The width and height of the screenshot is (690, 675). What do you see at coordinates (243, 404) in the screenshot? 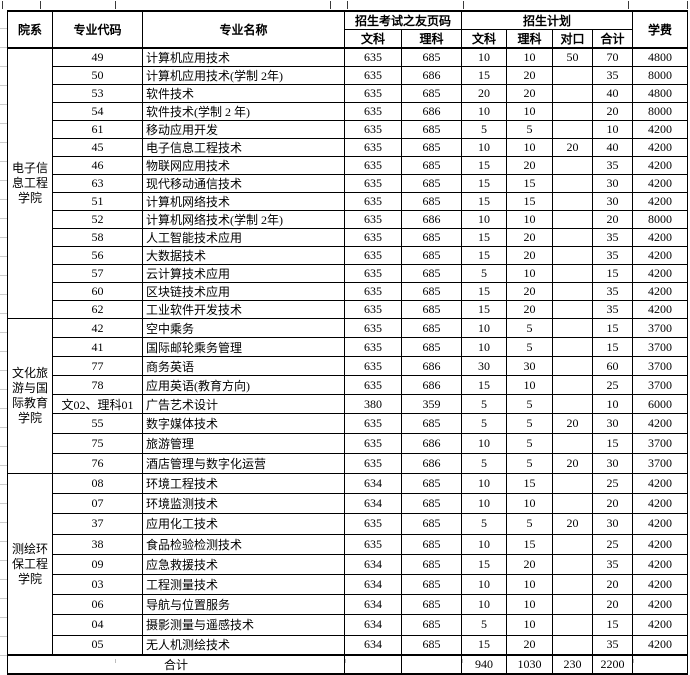
I see `major-name-cell: 广告艺术设计` at bounding box center [243, 404].